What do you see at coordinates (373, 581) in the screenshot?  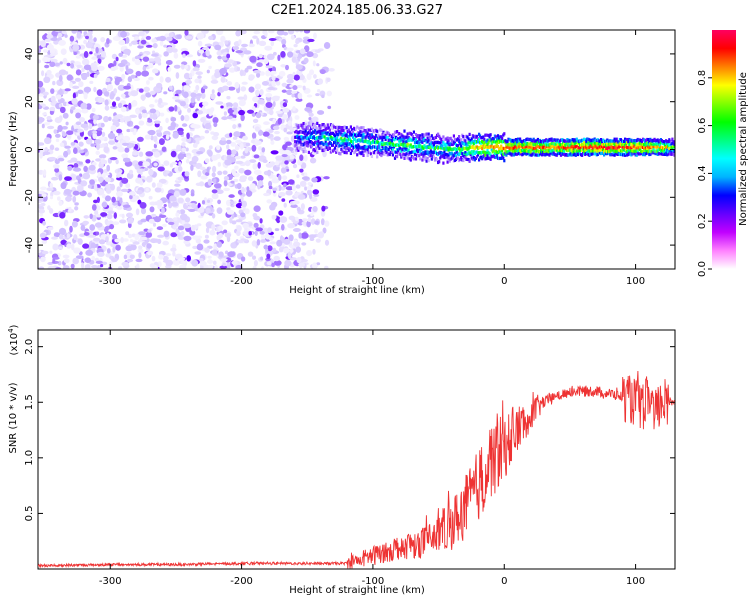 I see `x-tick-label: -100` at bounding box center [373, 581].